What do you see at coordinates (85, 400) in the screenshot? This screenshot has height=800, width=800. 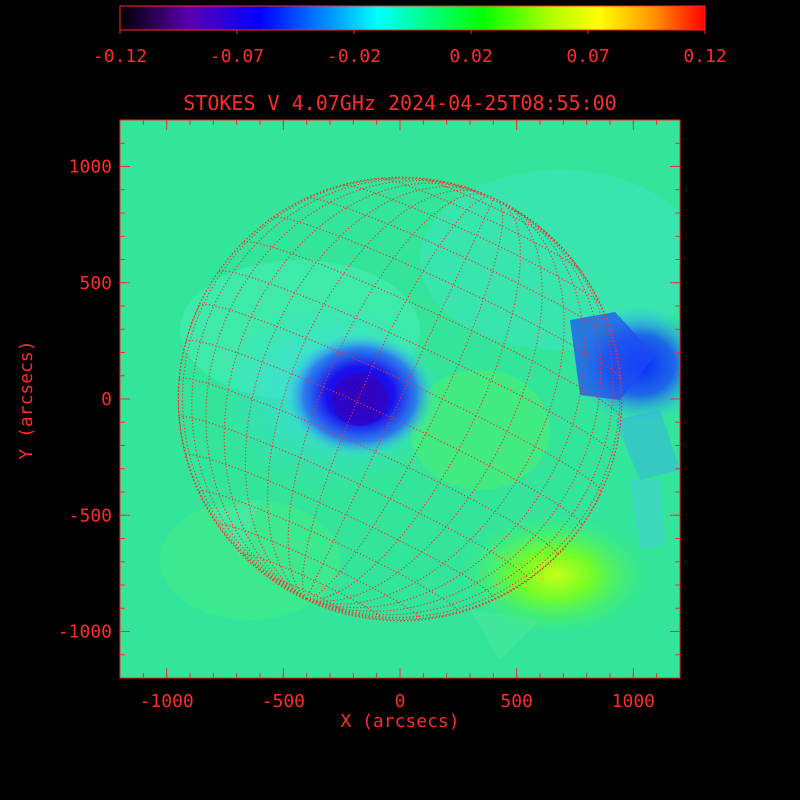 I see `y-tick-labels: 1000 500 0 -500 -1000` at bounding box center [85, 400].